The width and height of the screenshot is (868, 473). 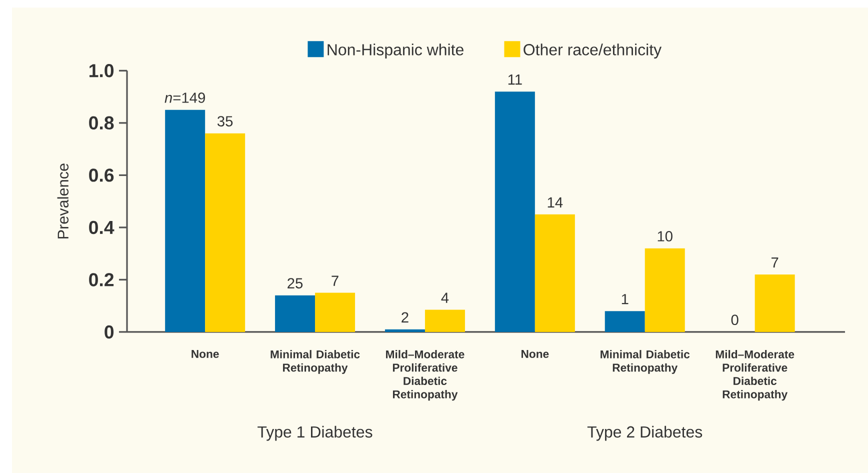 What do you see at coordinates (225, 121) in the screenshot?
I see `annotation: 35` at bounding box center [225, 121].